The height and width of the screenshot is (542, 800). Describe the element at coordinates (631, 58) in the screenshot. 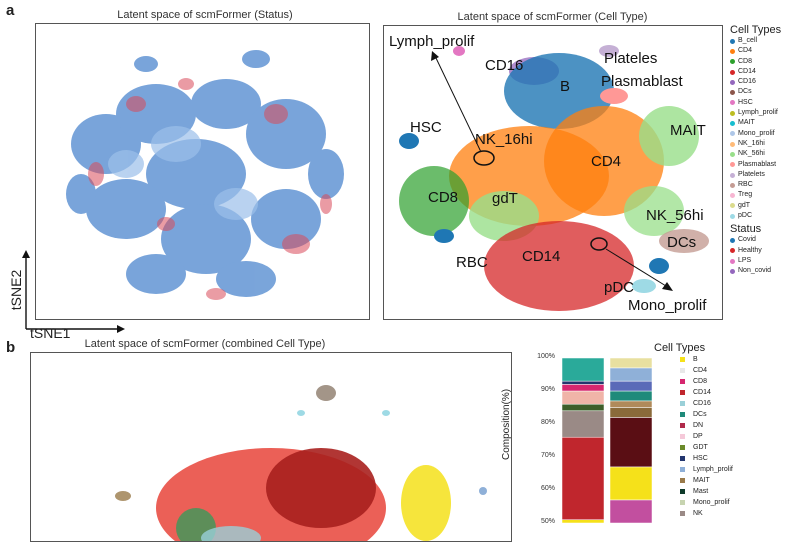

I see `label-plateles: Plateles` at that location.